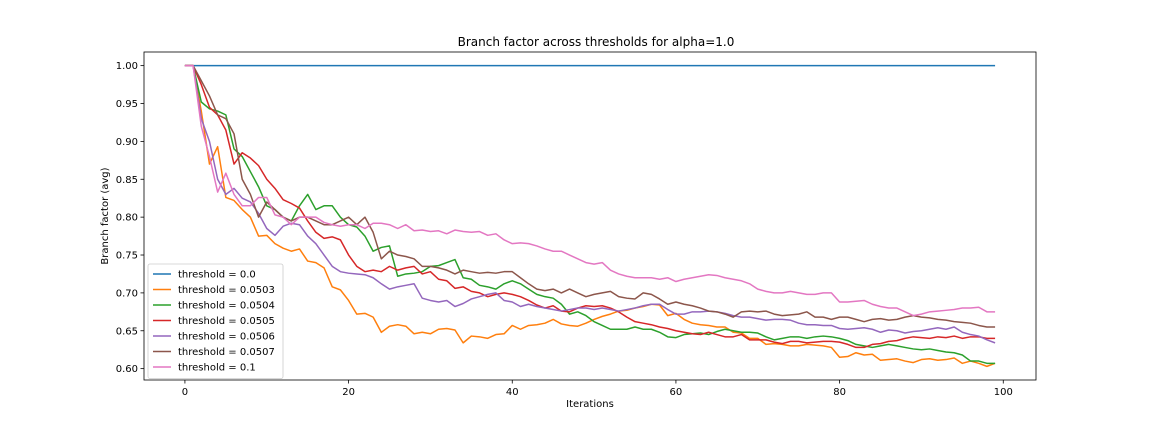  I want to click on legend-entry: threshold = 0.0506, so click(226, 337).